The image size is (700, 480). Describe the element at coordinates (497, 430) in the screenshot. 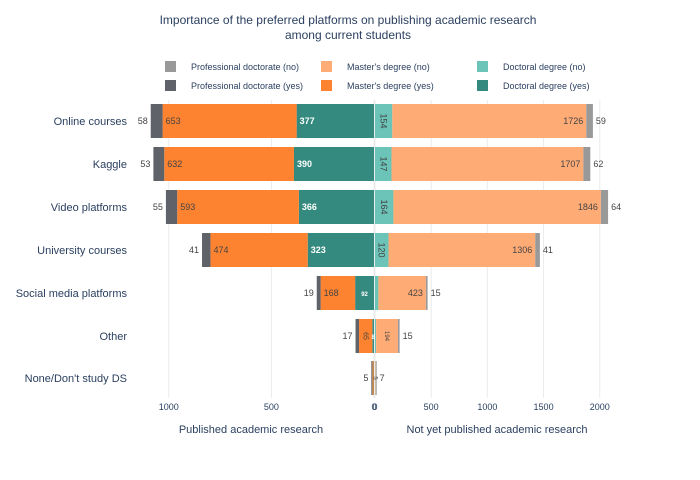

I see `right-axis-title: Not yet published academic research` at that location.